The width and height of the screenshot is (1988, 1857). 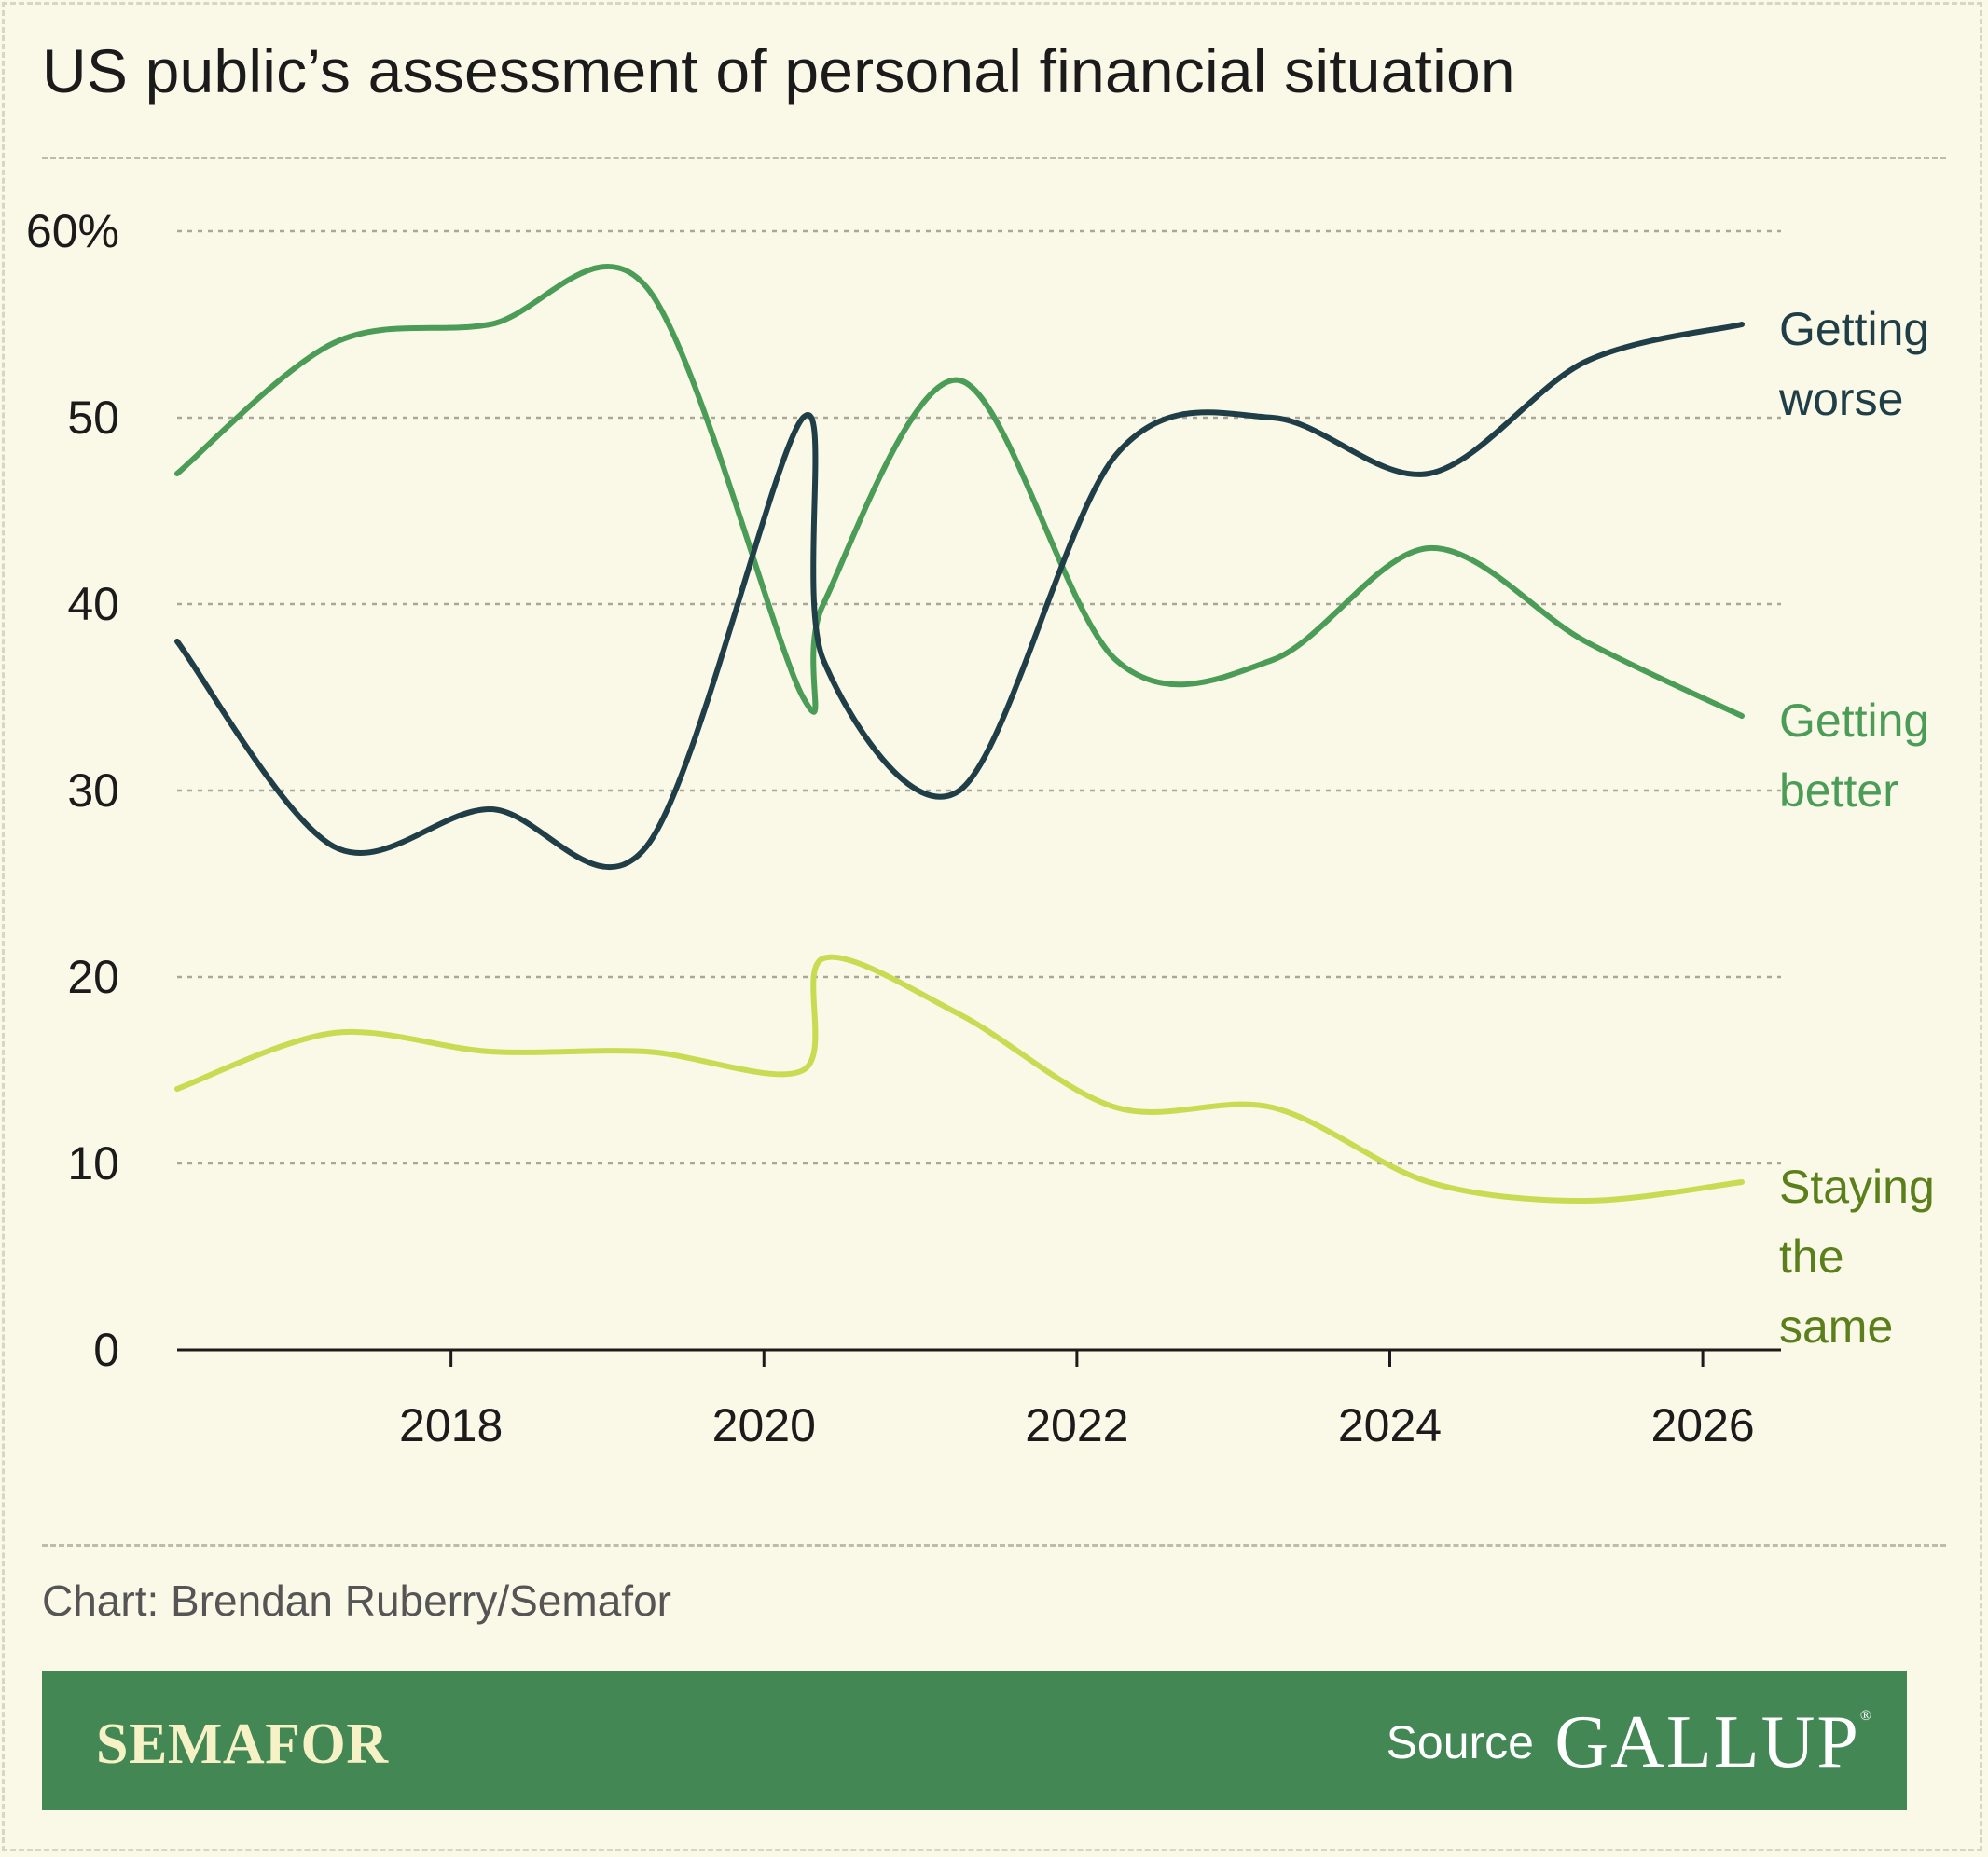 What do you see at coordinates (93, 1164) in the screenshot?
I see `y-tick-label: 10` at bounding box center [93, 1164].